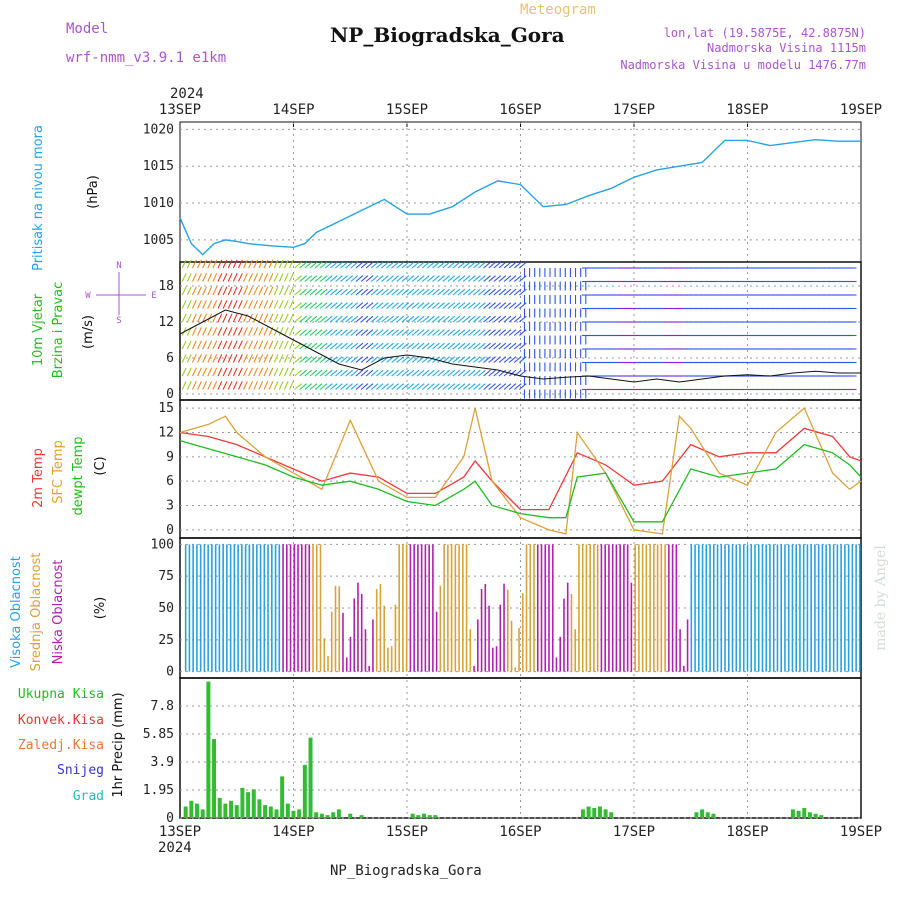 Image resolution: width=900 pixels, height=900 pixels. I want to click on y-tick-label: 15, so click(166, 408).